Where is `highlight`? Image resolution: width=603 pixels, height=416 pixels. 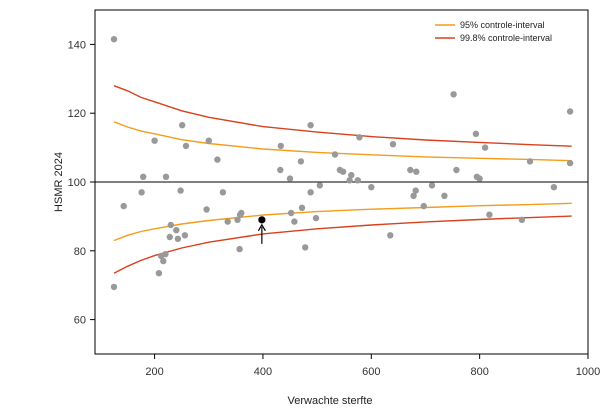 highlight is located at coordinates (261, 230).